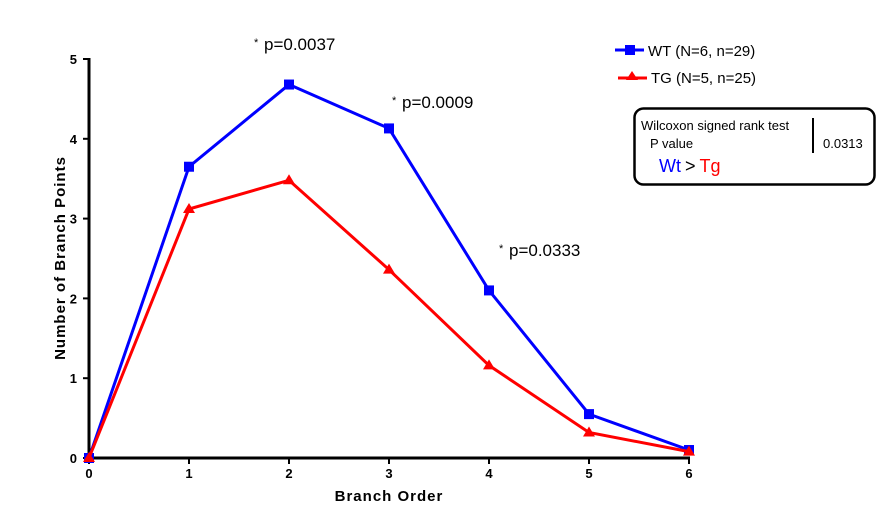 This screenshot has width=878, height=513. Describe the element at coordinates (88, 473) in the screenshot. I see `x-tick-label: 0` at that location.